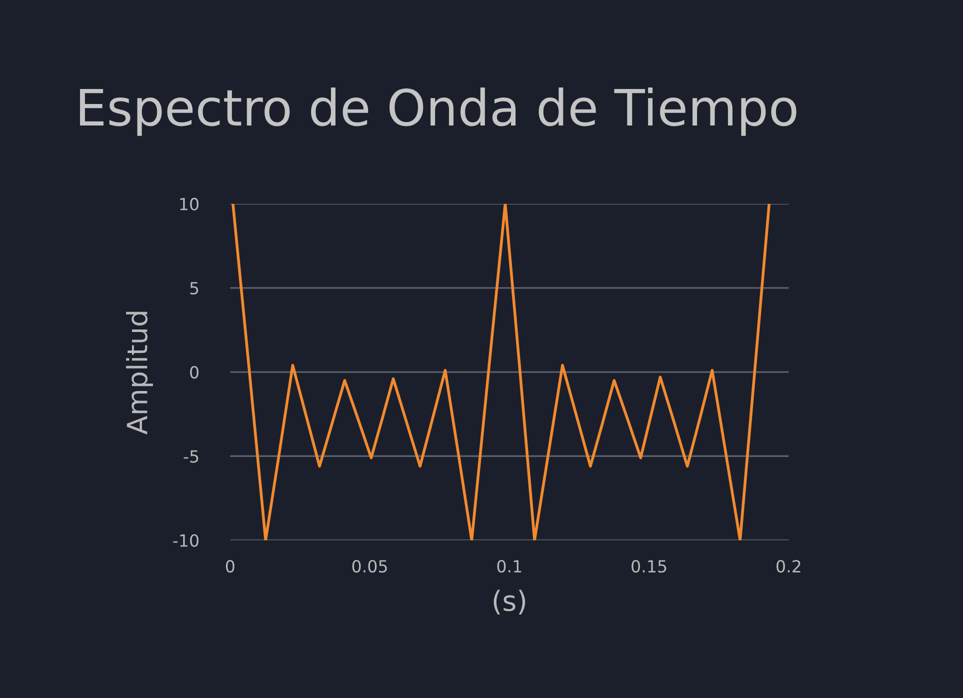 This screenshot has height=698, width=963. Describe the element at coordinates (509, 566) in the screenshot. I see `x-tick-label: 0.1` at that location.